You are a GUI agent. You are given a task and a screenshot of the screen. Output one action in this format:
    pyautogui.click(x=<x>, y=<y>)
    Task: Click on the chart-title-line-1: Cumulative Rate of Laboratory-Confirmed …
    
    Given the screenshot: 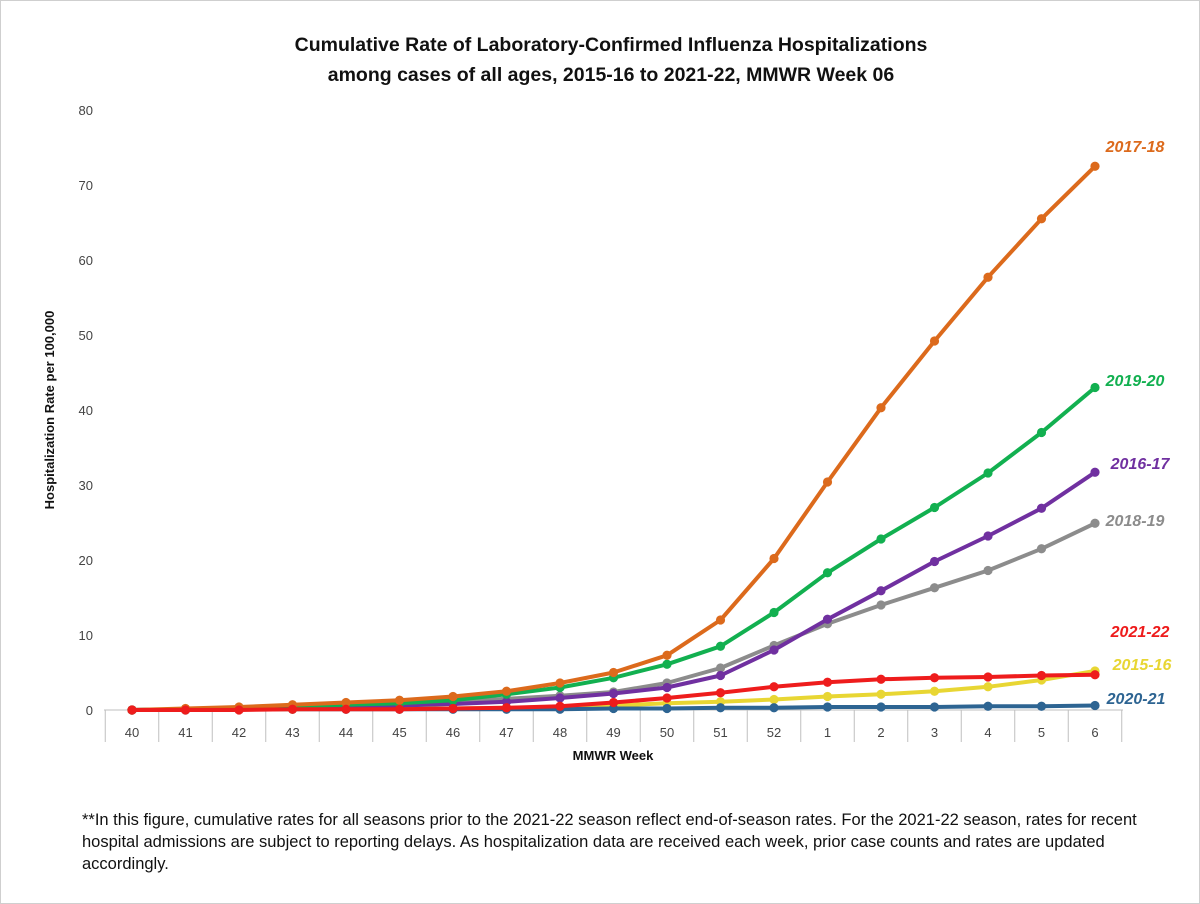 What is the action you would take?
    pyautogui.click(x=611, y=45)
    